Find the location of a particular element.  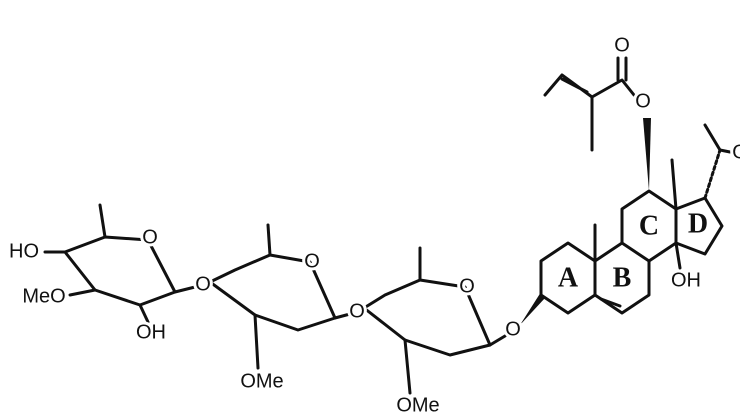

hashed-bond is located at coordinates (712, 174).